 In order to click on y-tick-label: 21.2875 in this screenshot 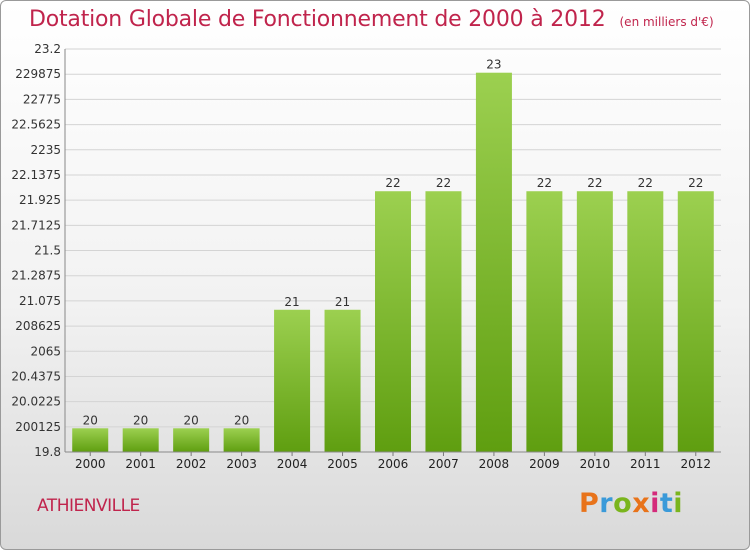, I will do `click(36, 276)`.